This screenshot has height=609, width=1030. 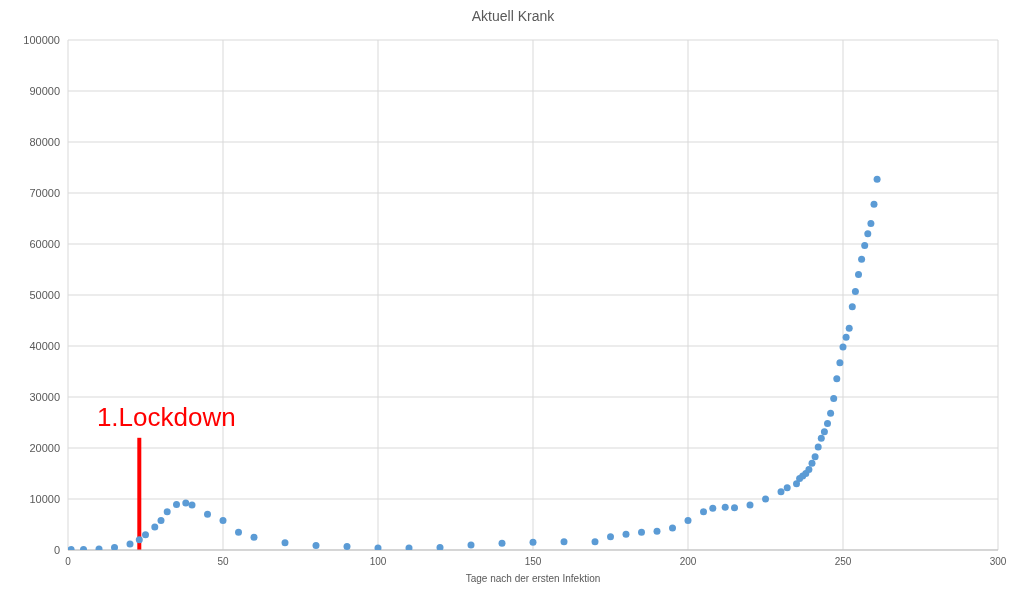 What do you see at coordinates (378, 562) in the screenshot?
I see `x-tick-label: 100` at bounding box center [378, 562].